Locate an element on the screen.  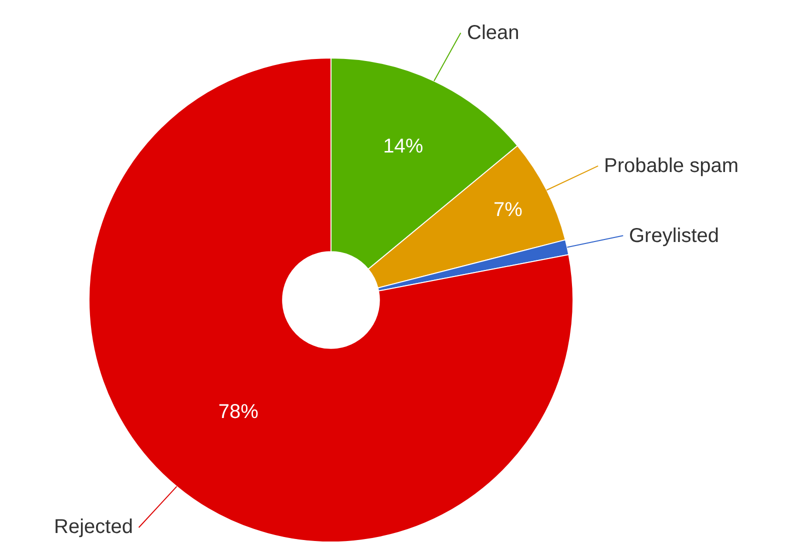
slice-label: Greylisted is located at coordinates (674, 236).